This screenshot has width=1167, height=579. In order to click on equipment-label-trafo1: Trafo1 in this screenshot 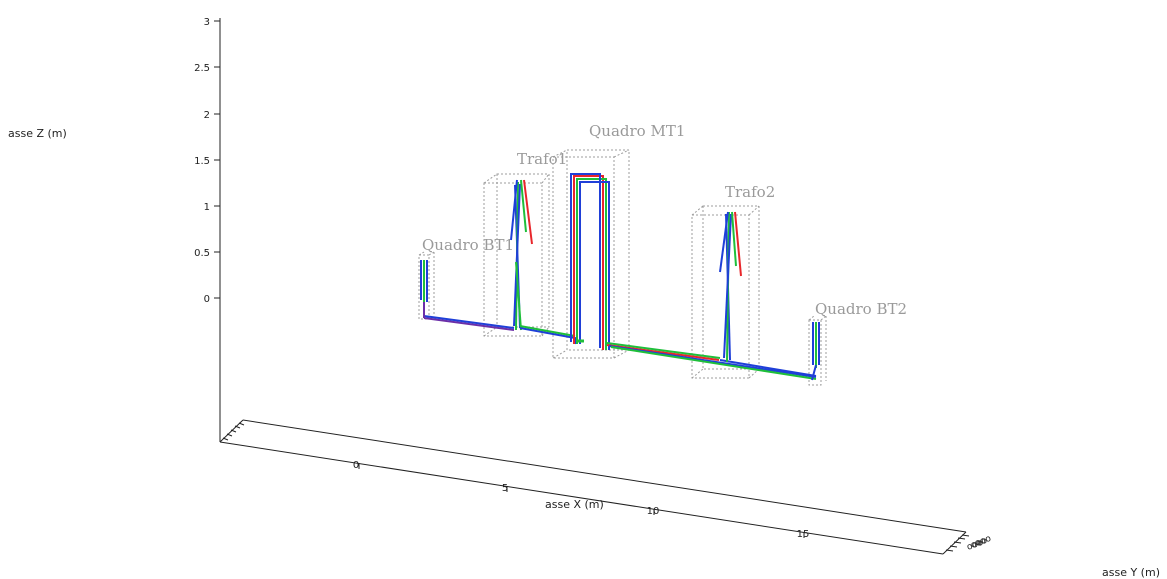, I will do `click(542, 159)`.